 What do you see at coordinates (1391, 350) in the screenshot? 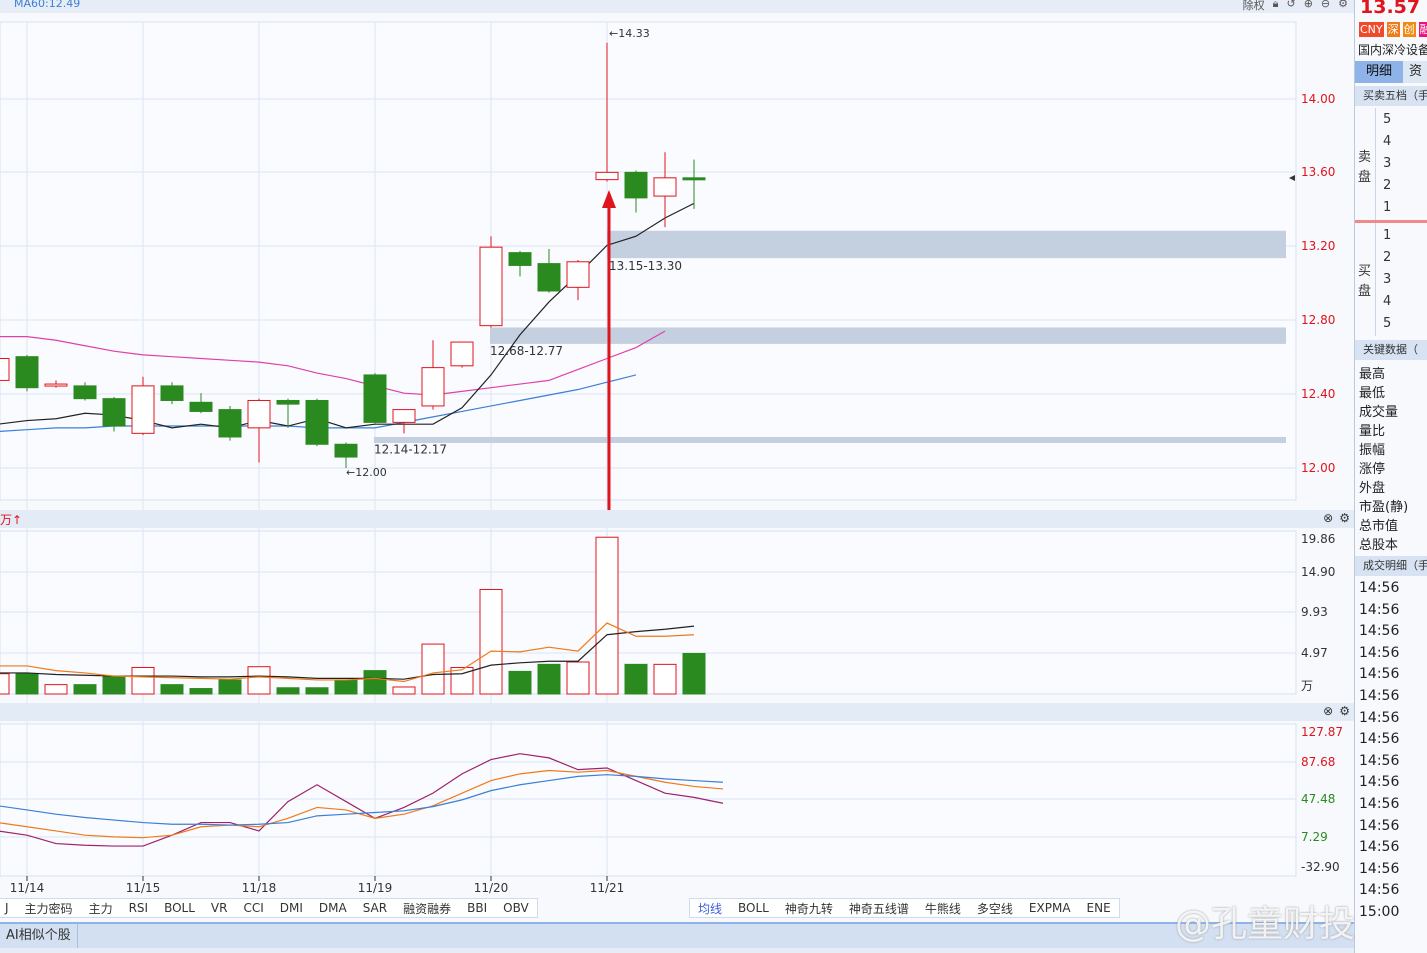
I see `key-data-title: 关键数据（` at bounding box center [1391, 350].